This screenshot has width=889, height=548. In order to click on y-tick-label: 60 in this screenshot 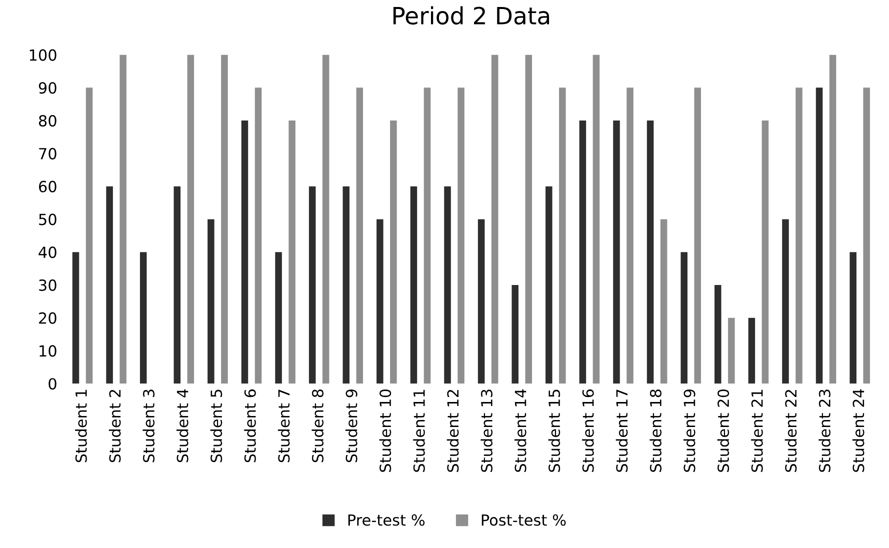, I will do `click(47, 186)`.